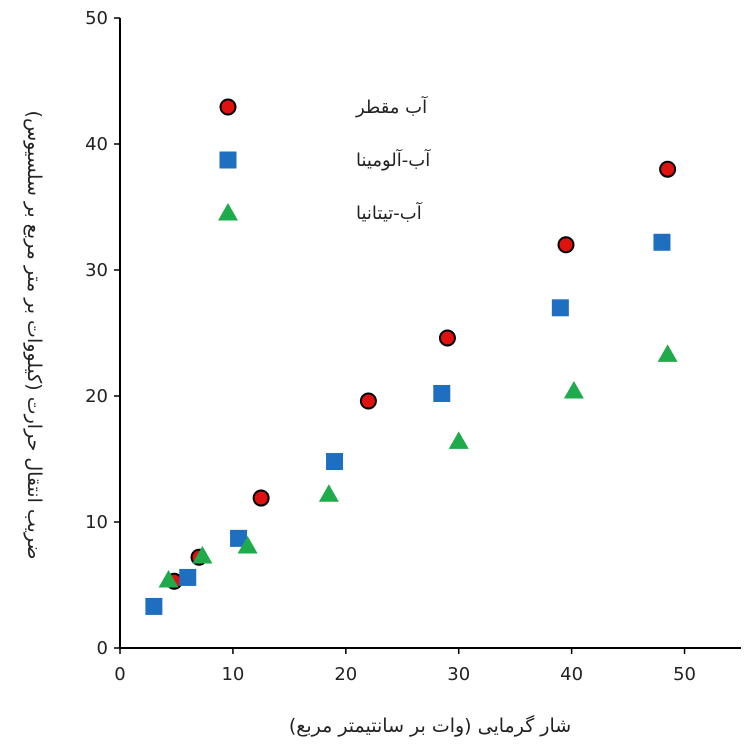 The image size is (746, 744). Describe the element at coordinates (323, 106) in the screenshot. I see `legend-item: آب مقطر` at that location.